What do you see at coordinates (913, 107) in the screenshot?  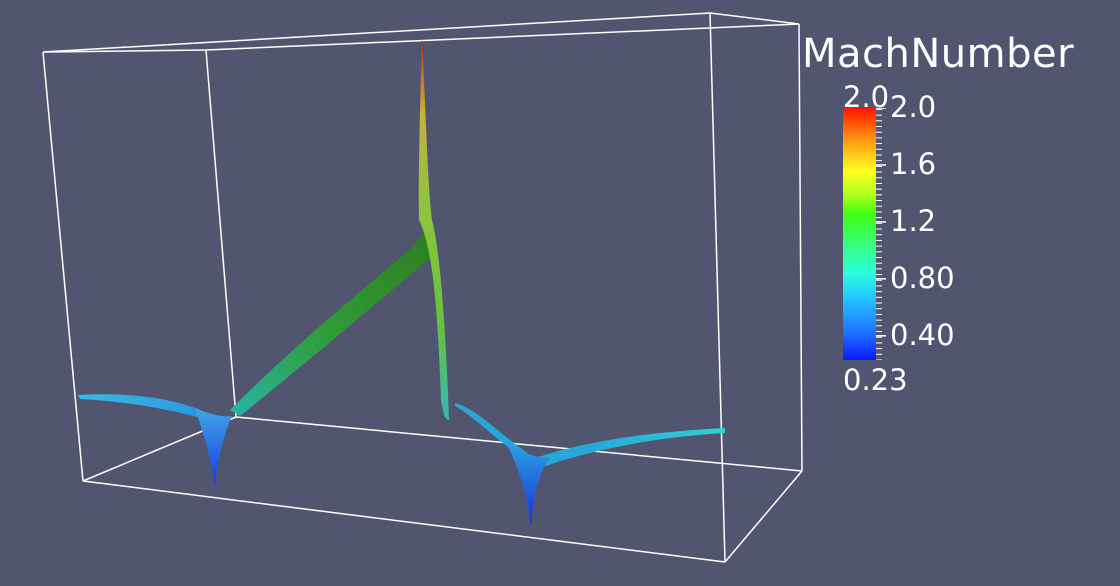 I see `colorbar-tick-label: 2.0` at bounding box center [913, 107].